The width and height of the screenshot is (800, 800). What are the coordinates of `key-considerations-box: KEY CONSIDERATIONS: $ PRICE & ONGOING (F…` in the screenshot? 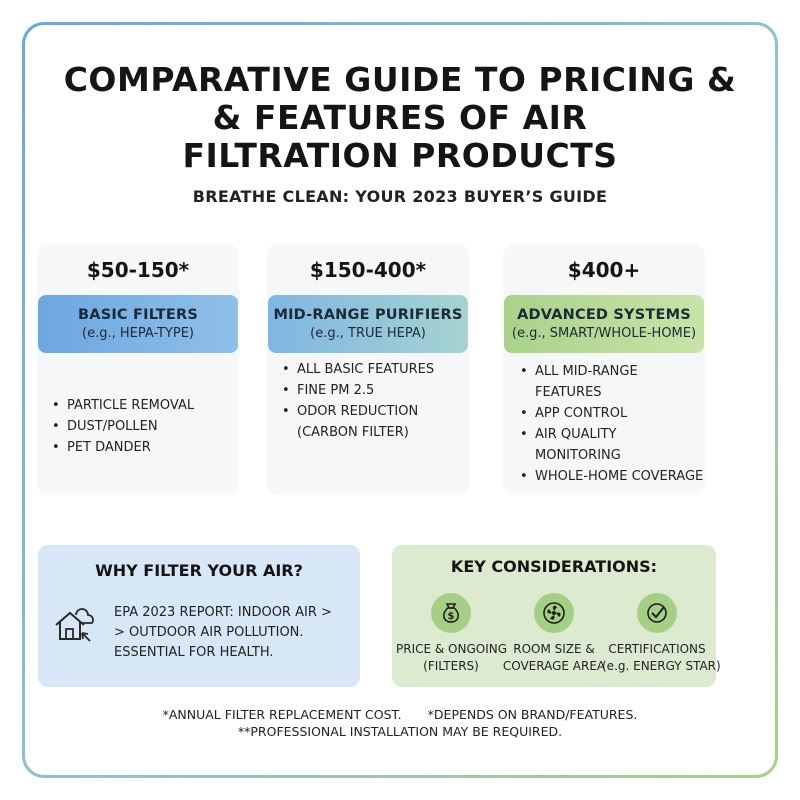 It's located at (556, 616).